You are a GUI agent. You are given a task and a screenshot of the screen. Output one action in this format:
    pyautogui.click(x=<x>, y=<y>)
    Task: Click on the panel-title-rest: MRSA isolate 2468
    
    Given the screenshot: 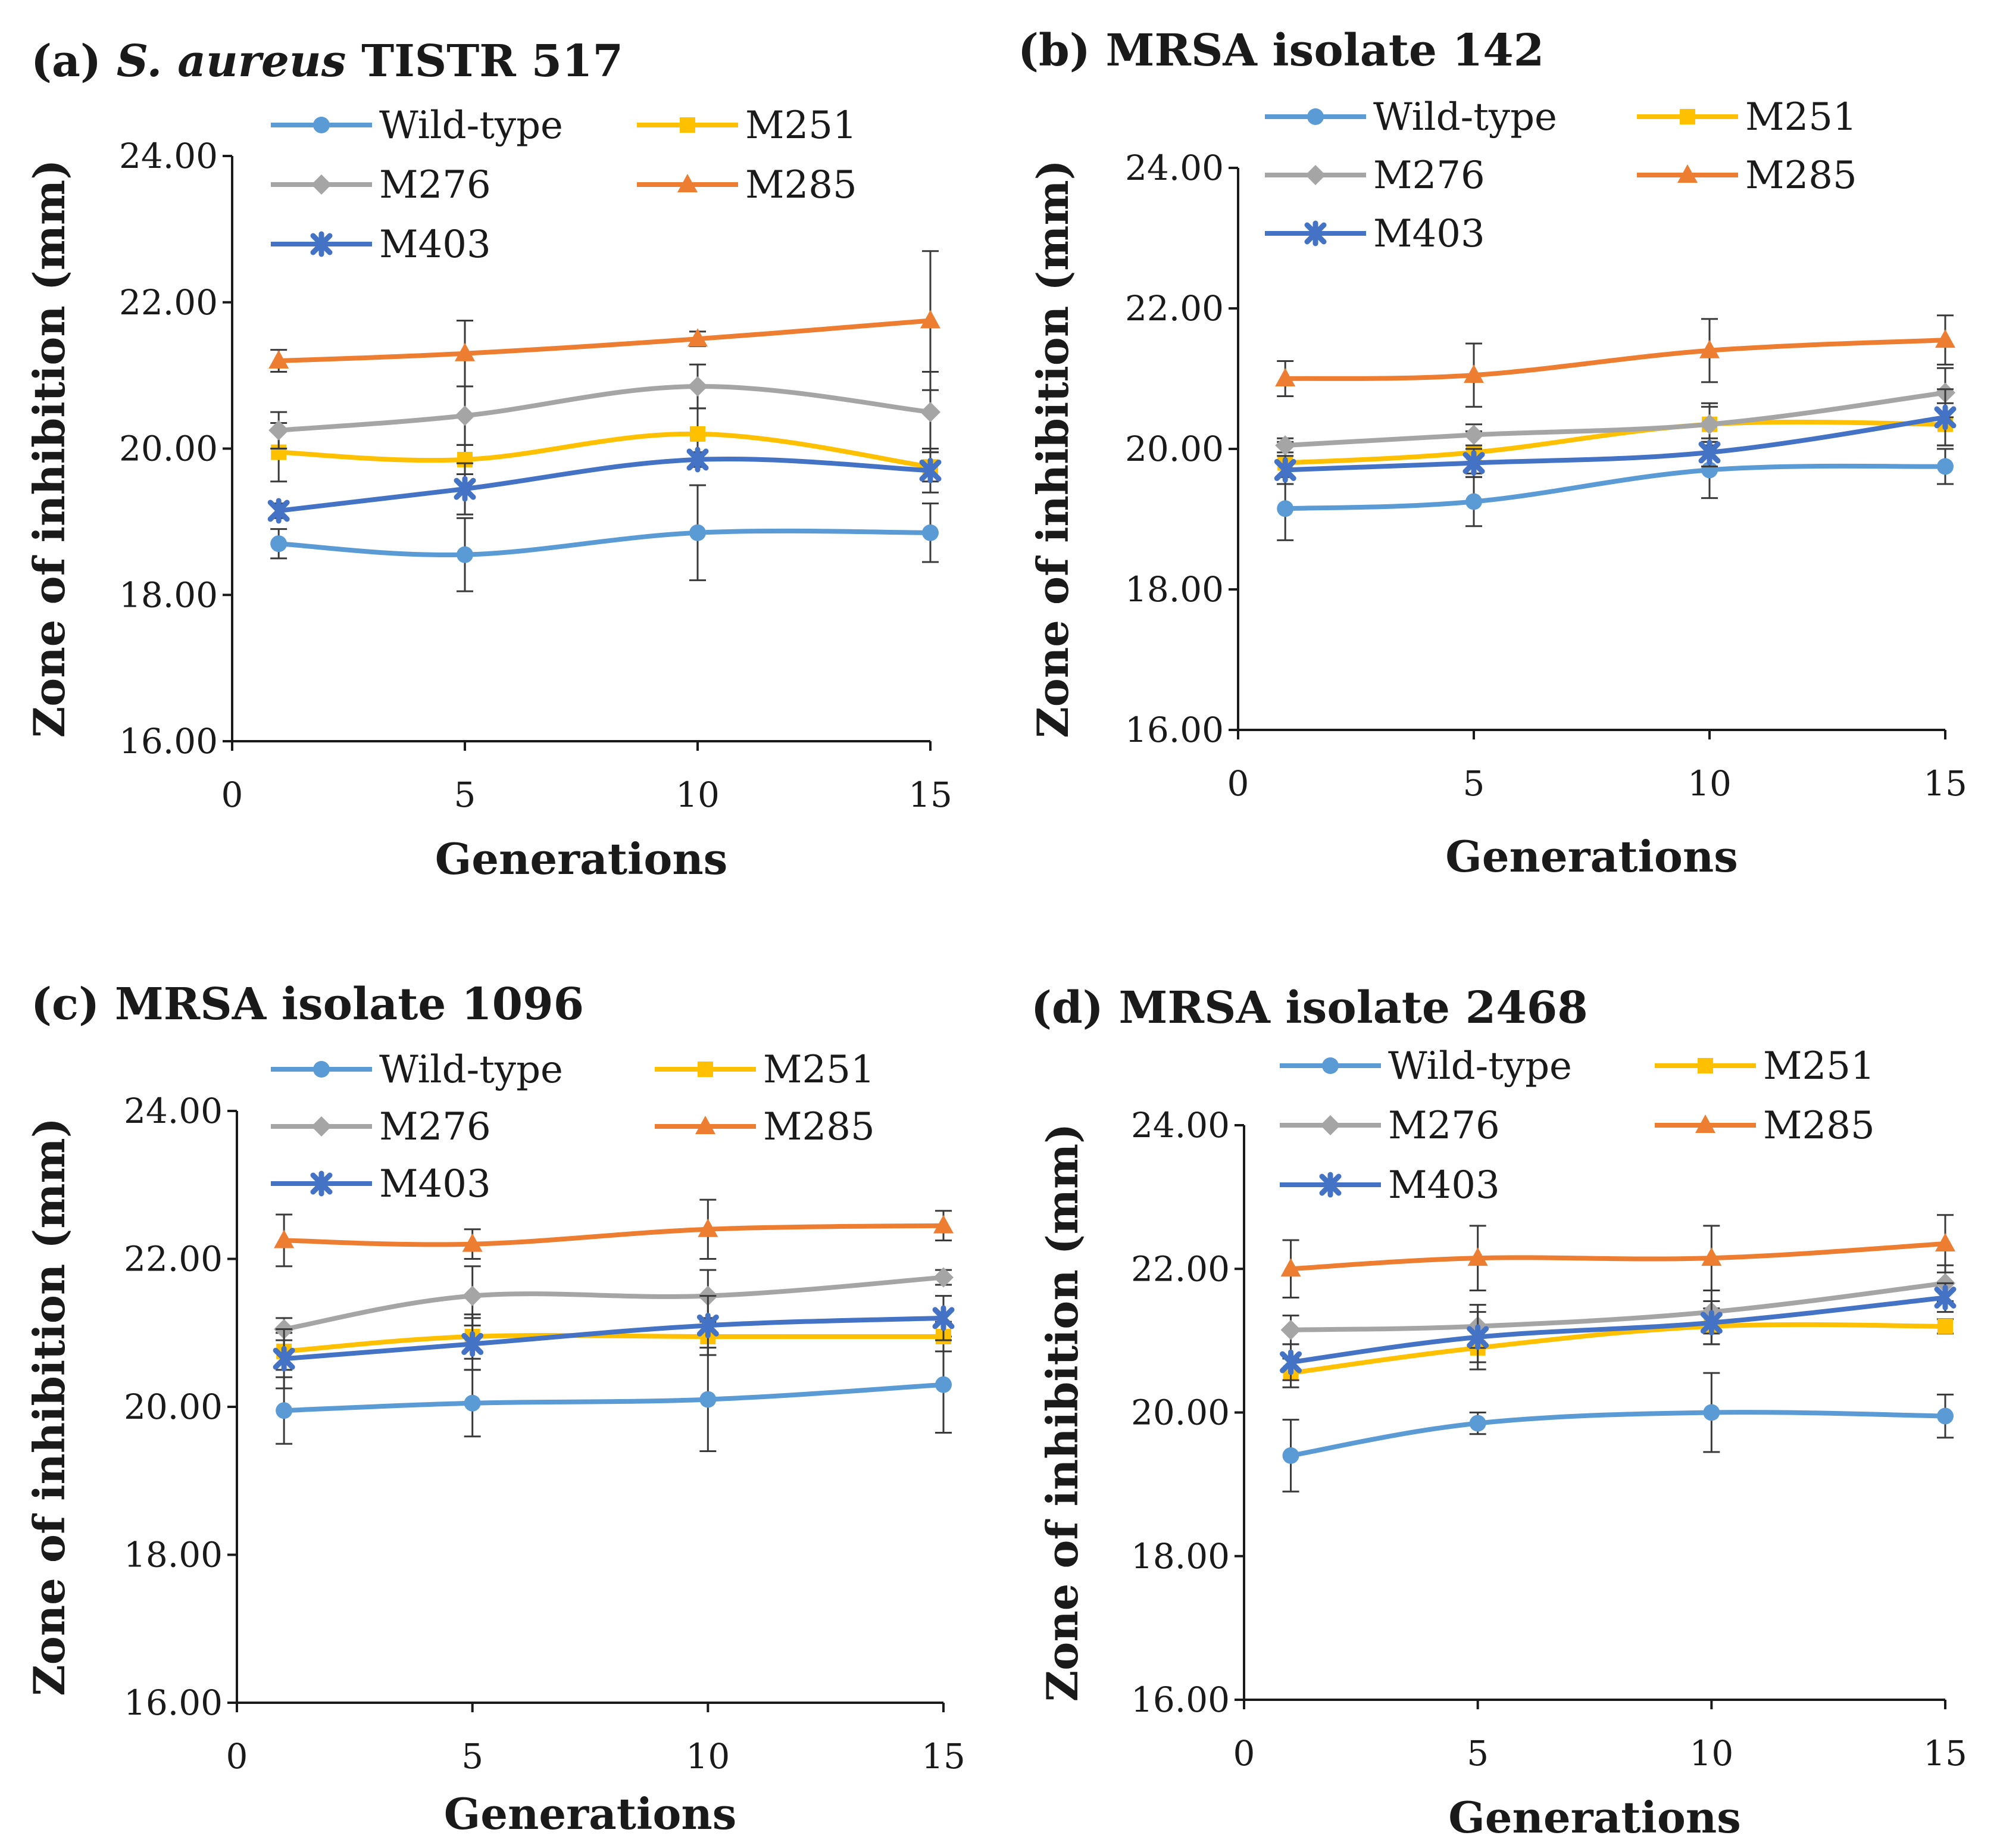 What is the action you would take?
    pyautogui.click(x=1353, y=1008)
    